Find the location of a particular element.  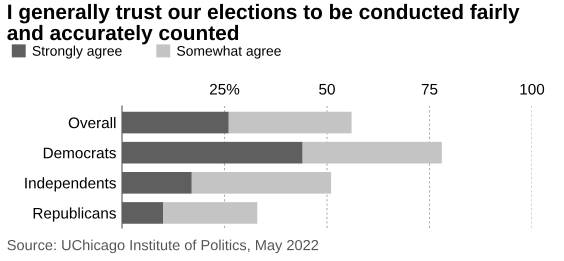

chart-title: I generally trust our elections to be conducted fairly and accurately counted is located at coordinates (263, 24).